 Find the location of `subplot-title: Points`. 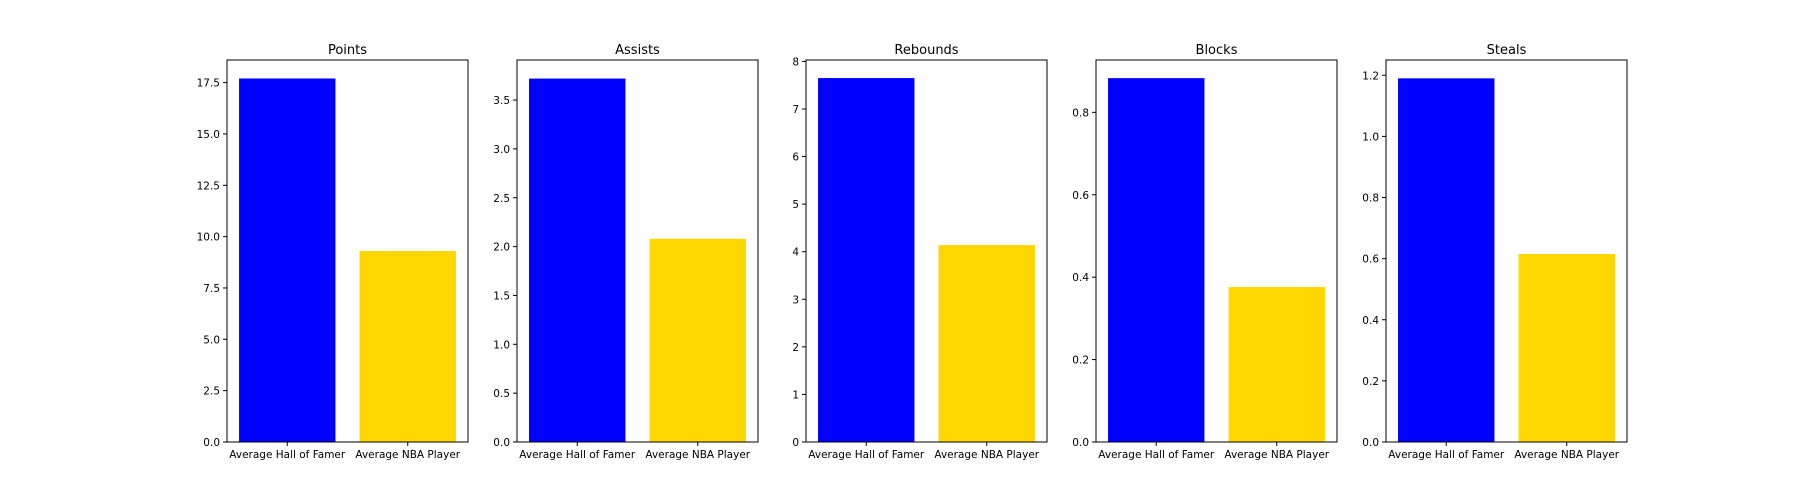

subplot-title: Points is located at coordinates (347, 50).